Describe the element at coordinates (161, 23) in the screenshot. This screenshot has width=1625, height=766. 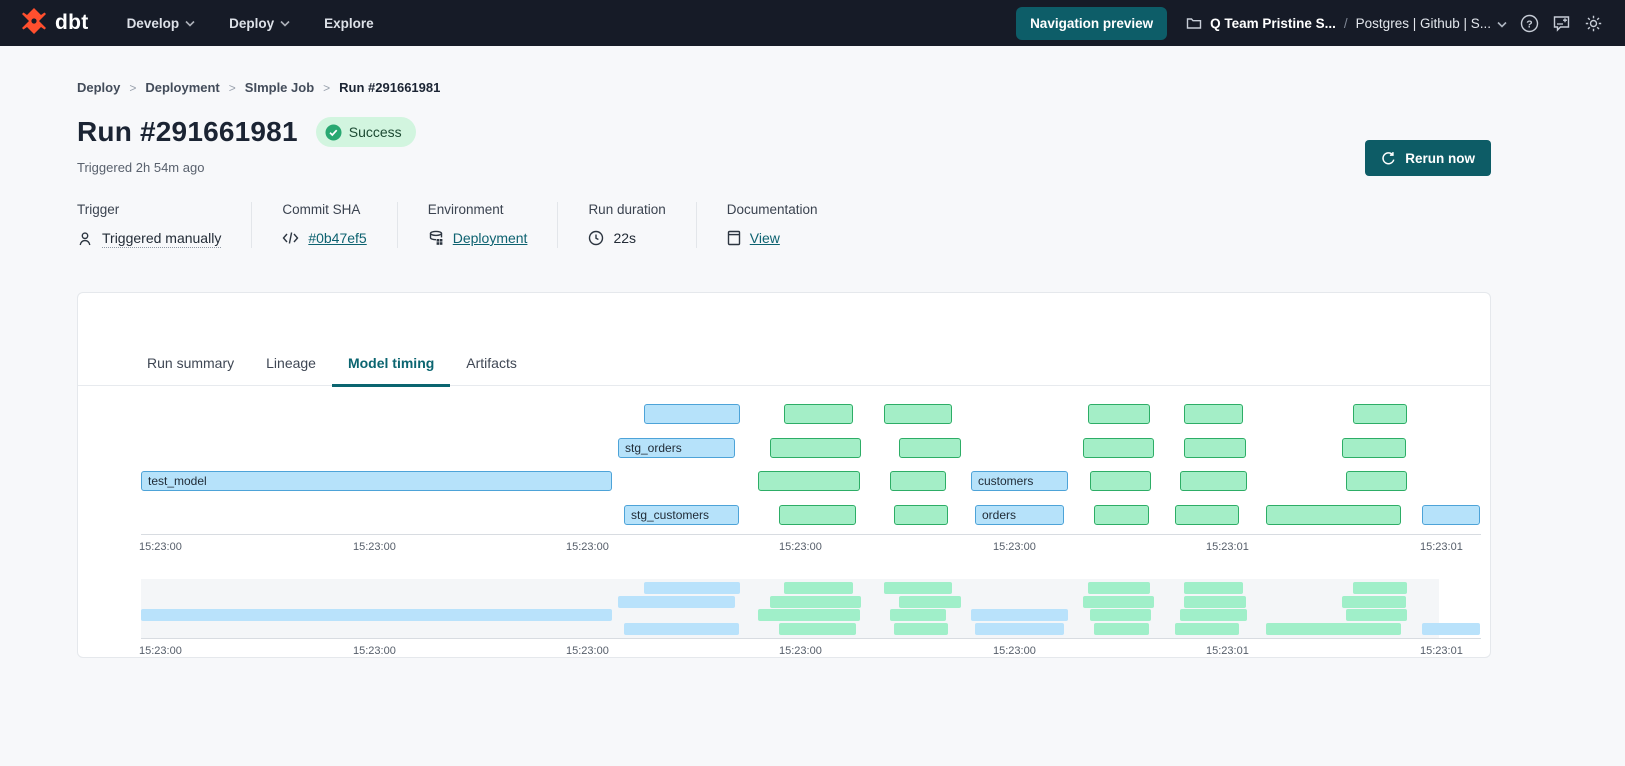
I see `nav-menu-develop: Develop` at that location.